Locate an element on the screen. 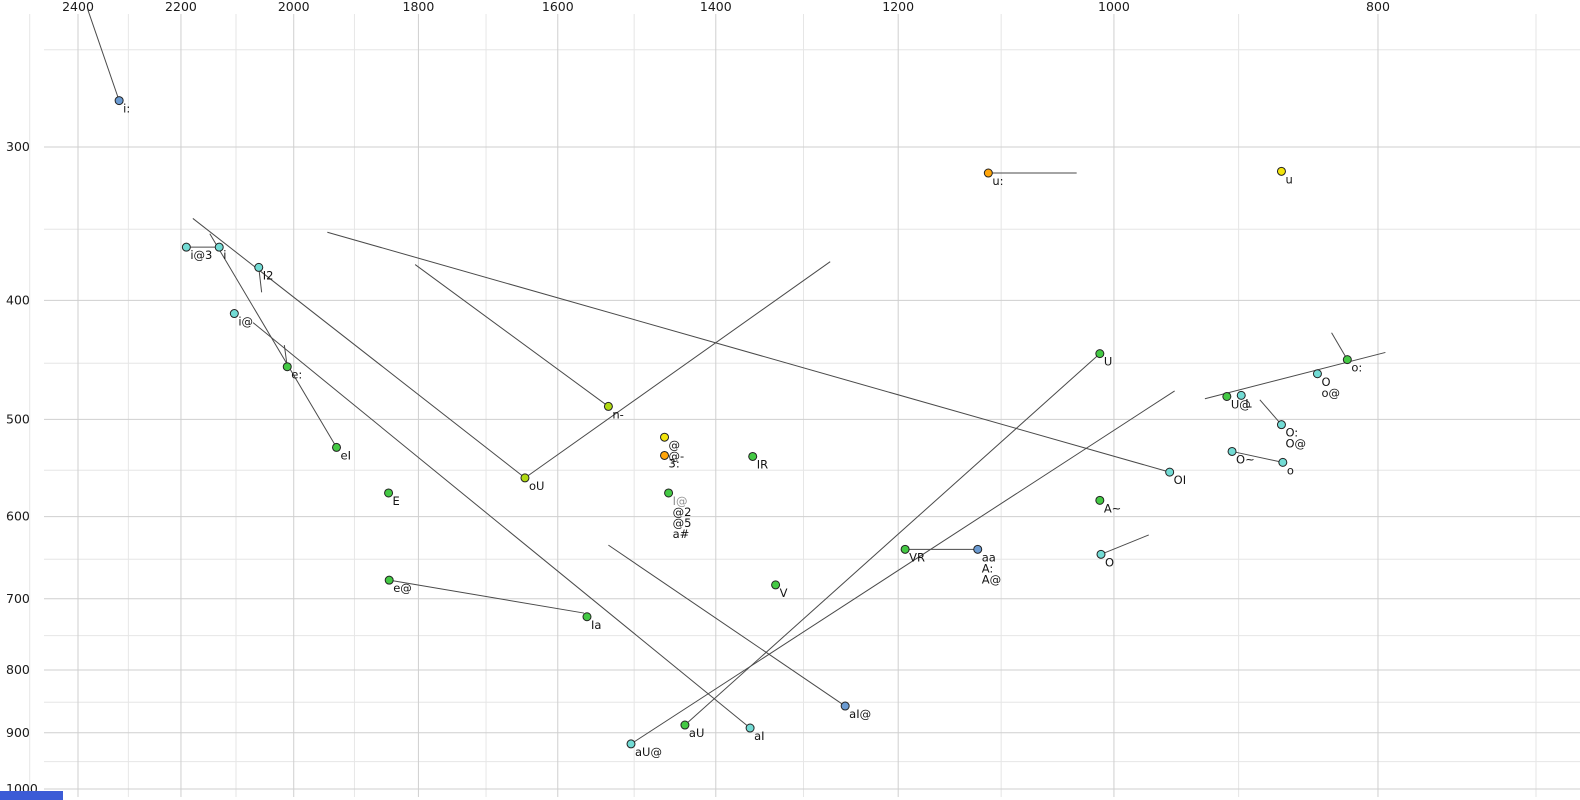 This screenshot has width=1580, height=800. point-oU is located at coordinates (525, 478).